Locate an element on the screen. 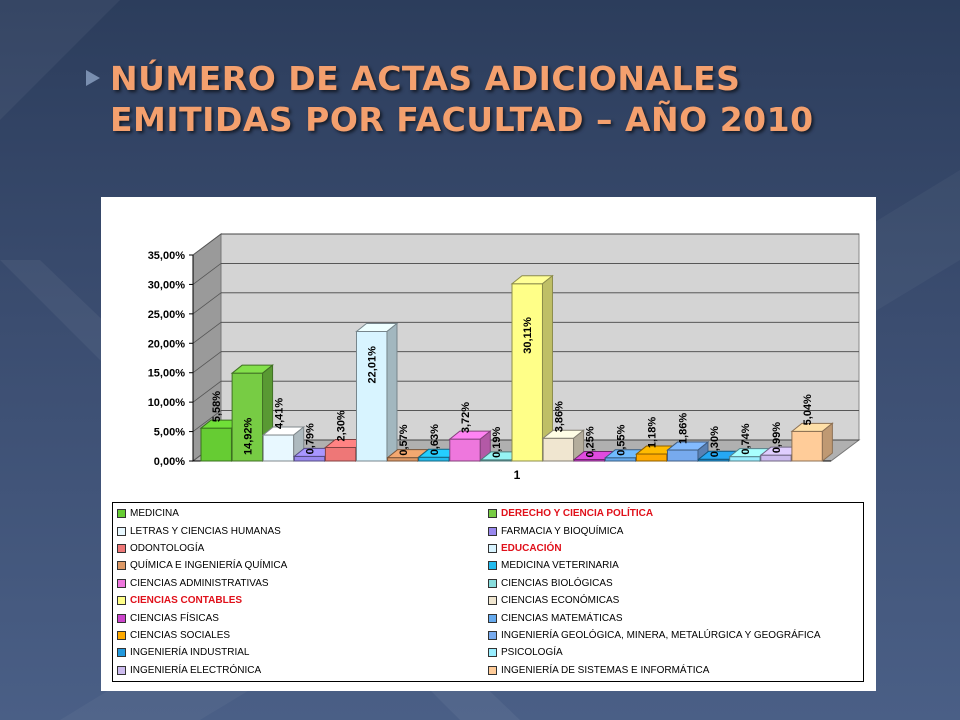 This screenshot has width=960, height=720. legend-label: EDUCACIÓN is located at coordinates (531, 548).